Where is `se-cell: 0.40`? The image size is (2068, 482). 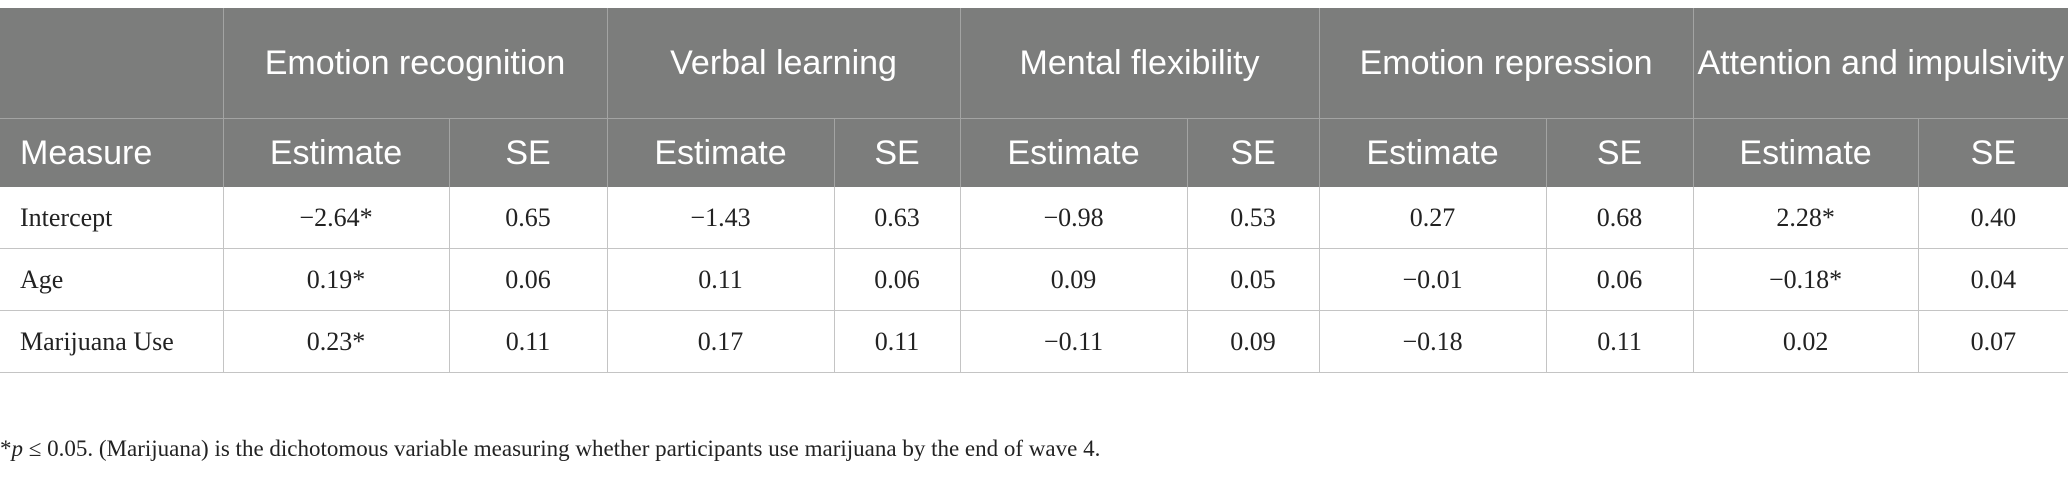
se-cell: 0.40 is located at coordinates (1992, 218).